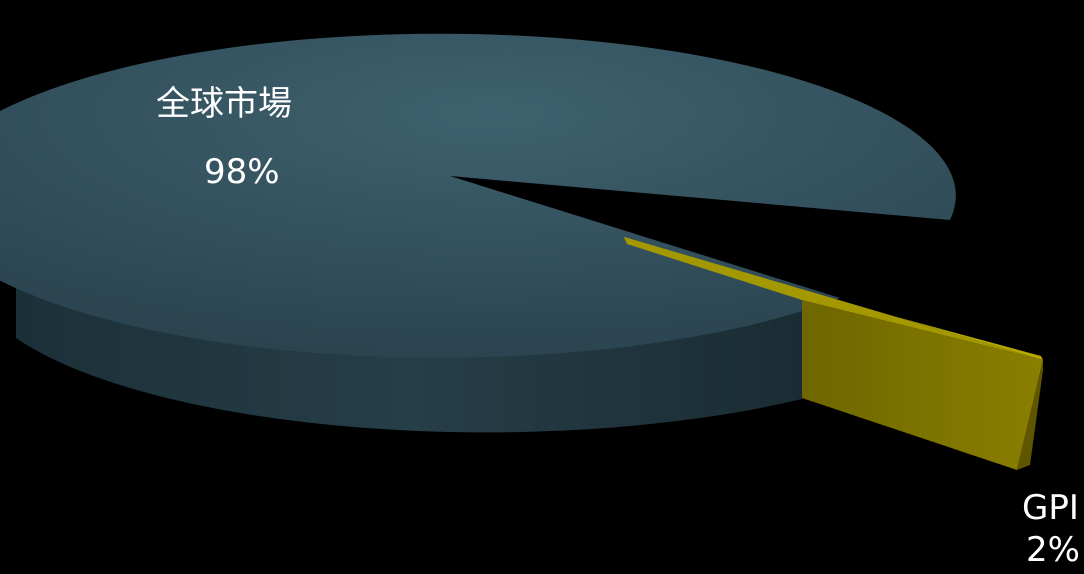 The image size is (1084, 574). I want to click on slice-label-main-category: 全球市場, so click(224, 104).